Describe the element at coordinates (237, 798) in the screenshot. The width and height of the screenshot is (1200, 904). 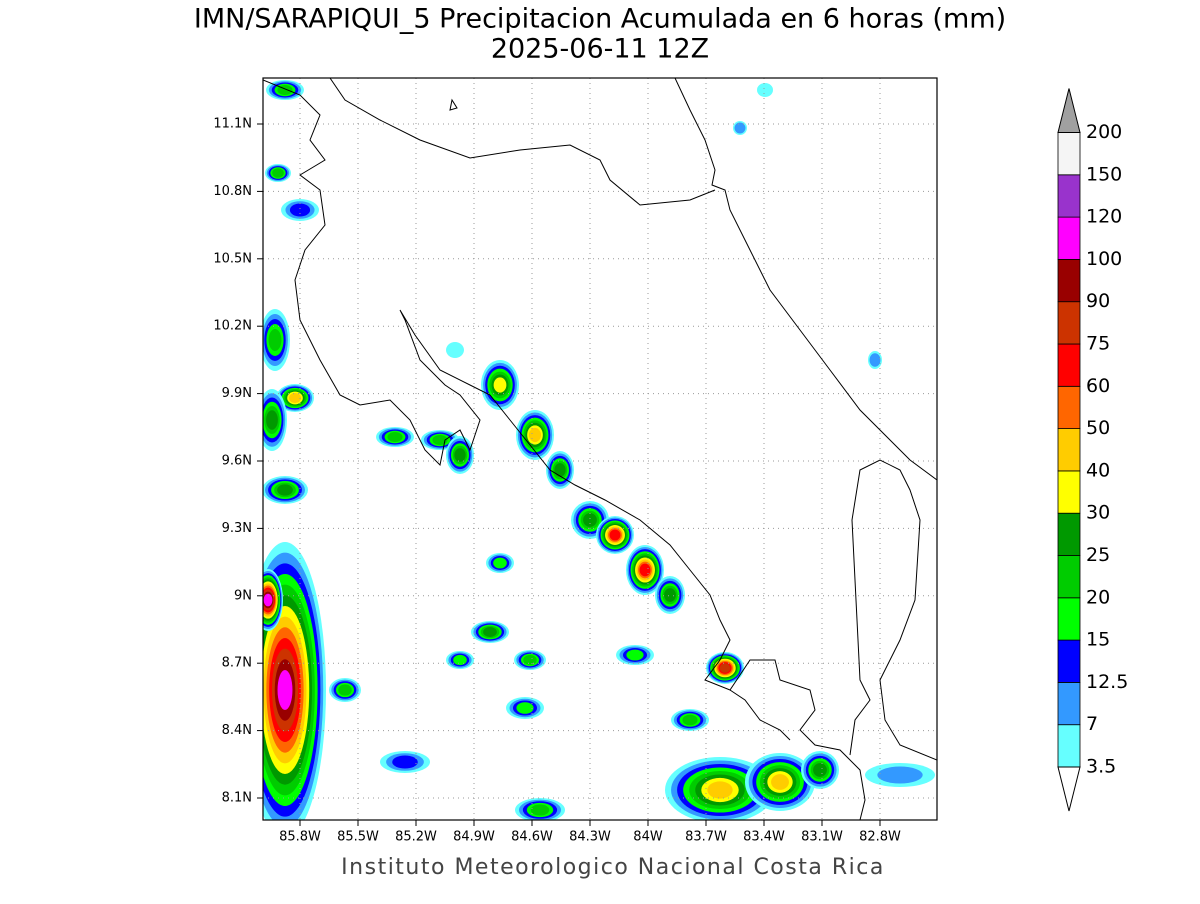
I see `y-tick-label: 8.1N` at that location.